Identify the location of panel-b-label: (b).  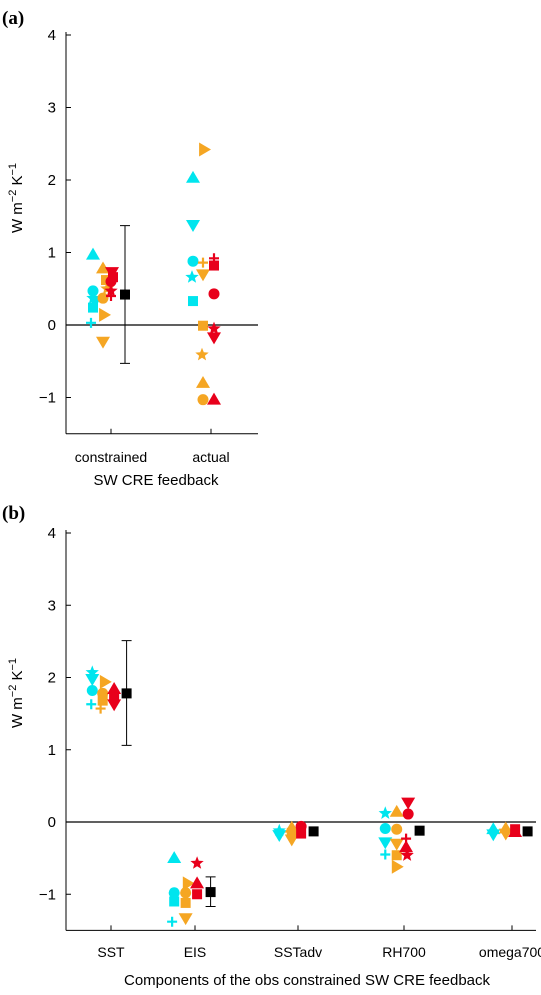
(13, 513).